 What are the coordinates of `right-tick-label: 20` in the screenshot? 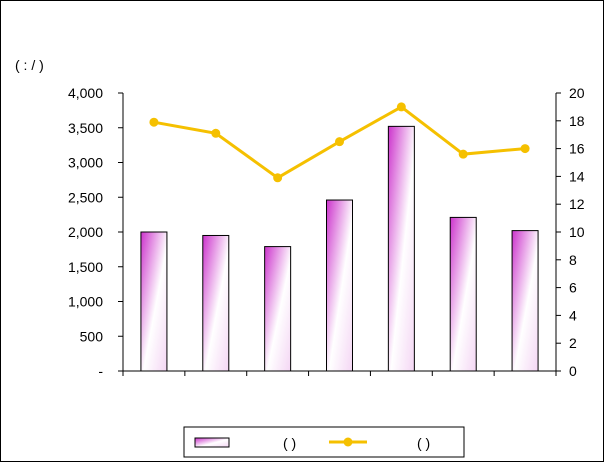 It's located at (577, 93).